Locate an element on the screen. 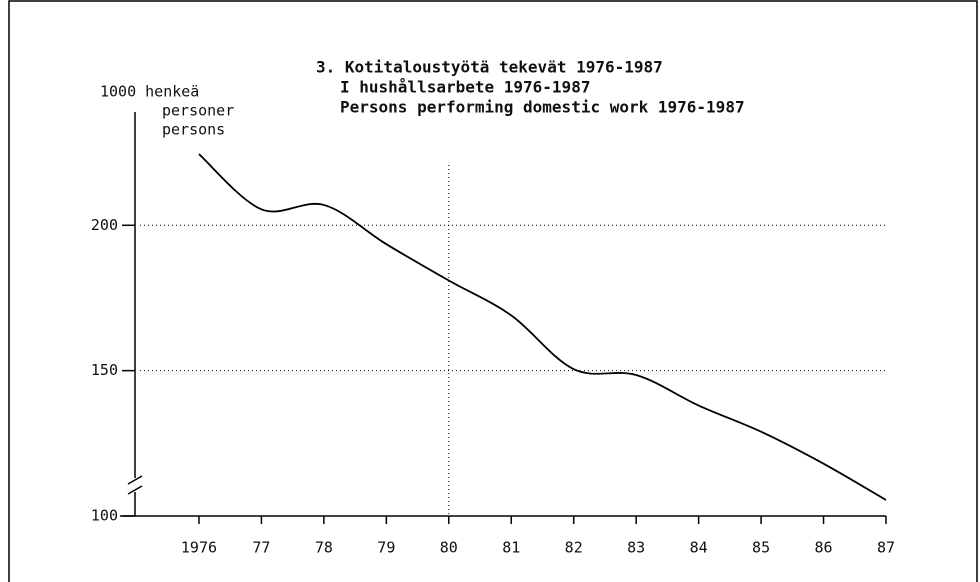  x-tick-label: 81 is located at coordinates (511, 548).